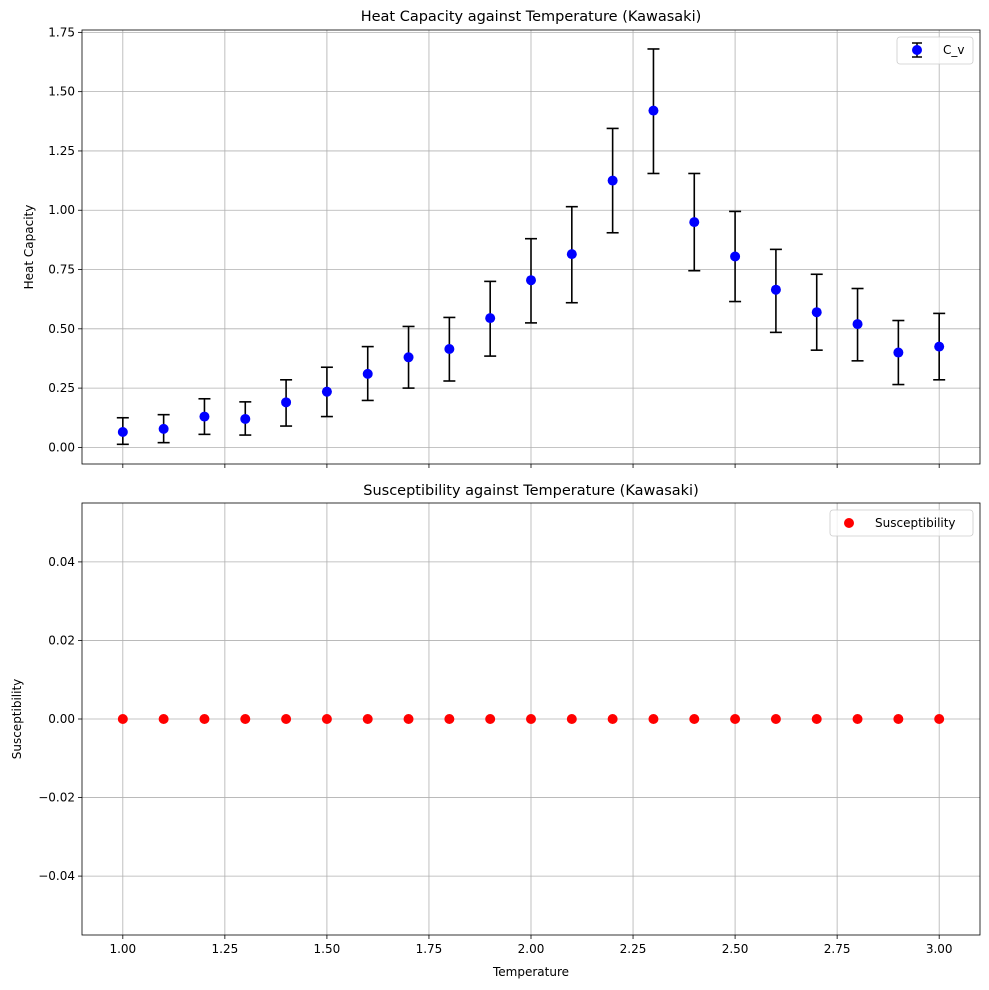  Describe the element at coordinates (225, 949) in the screenshot. I see `susceptibility-xtick-label: 1.25` at that location.